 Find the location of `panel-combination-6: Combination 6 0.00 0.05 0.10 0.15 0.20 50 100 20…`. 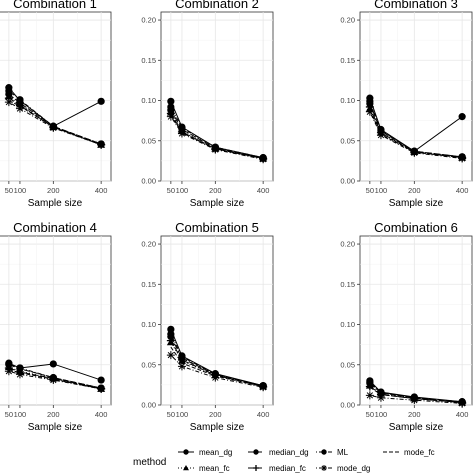

panel-combination-6: Combination 6 0.00 0.05 0.10 0.15 0.20 50 100 20… is located at coordinates (406, 326).